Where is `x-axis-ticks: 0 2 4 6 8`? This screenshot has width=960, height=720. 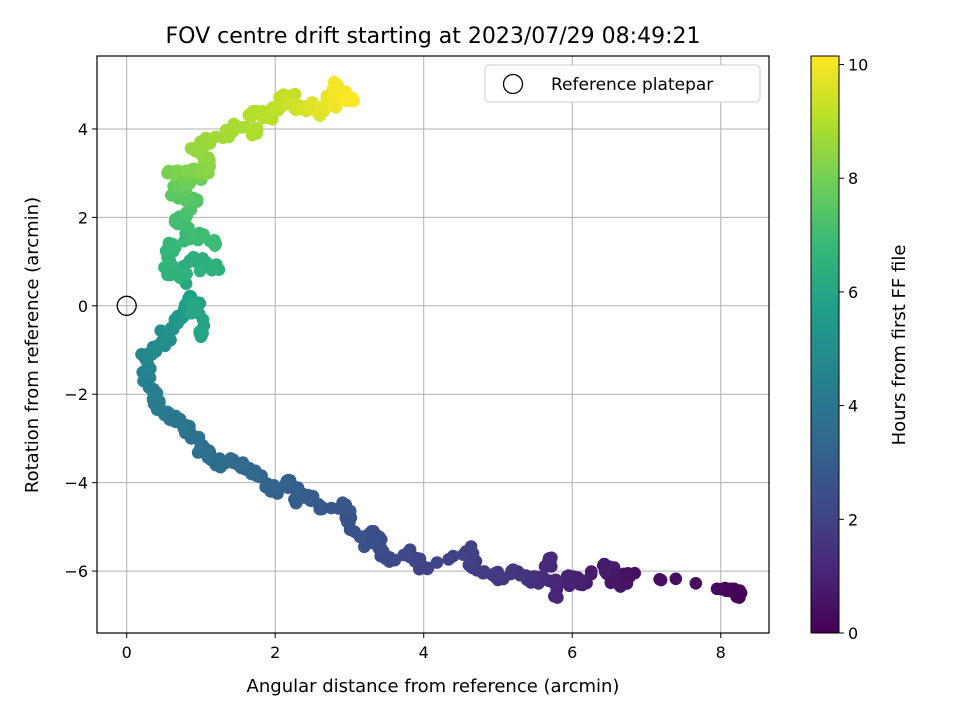
x-axis-ticks: 0 2 4 6 8 is located at coordinates (424, 647).